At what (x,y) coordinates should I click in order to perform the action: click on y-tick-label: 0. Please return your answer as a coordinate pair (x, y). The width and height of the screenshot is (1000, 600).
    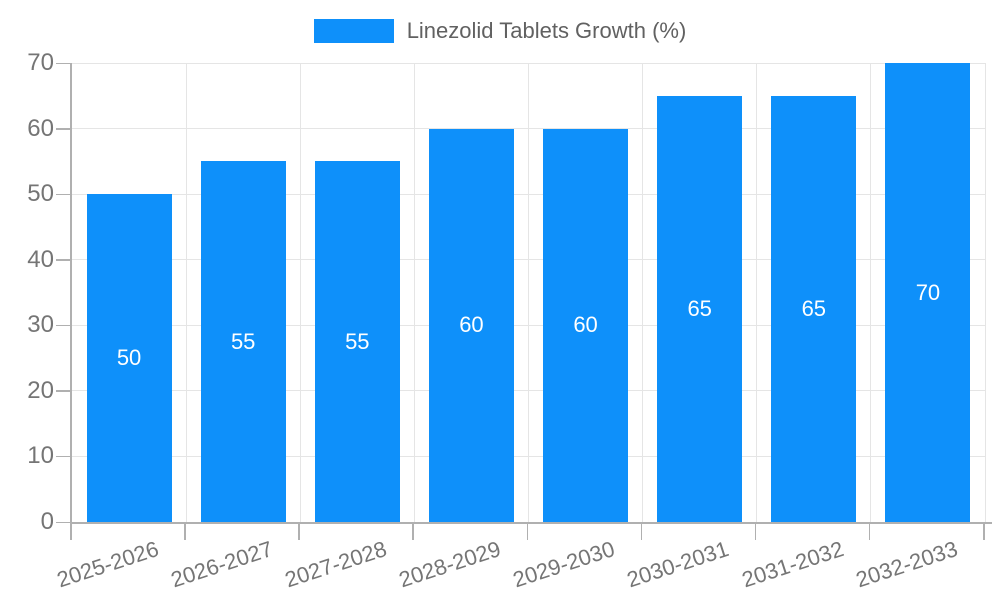
    Looking at the image, I should click on (47, 521).